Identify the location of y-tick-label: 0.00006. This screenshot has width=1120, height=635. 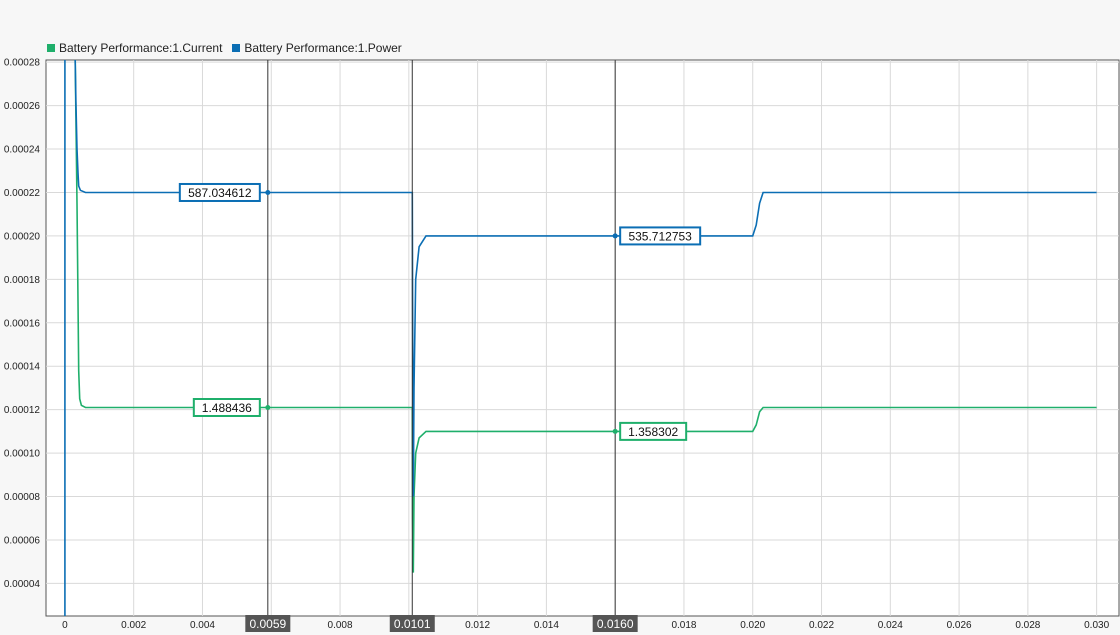
(22, 540).